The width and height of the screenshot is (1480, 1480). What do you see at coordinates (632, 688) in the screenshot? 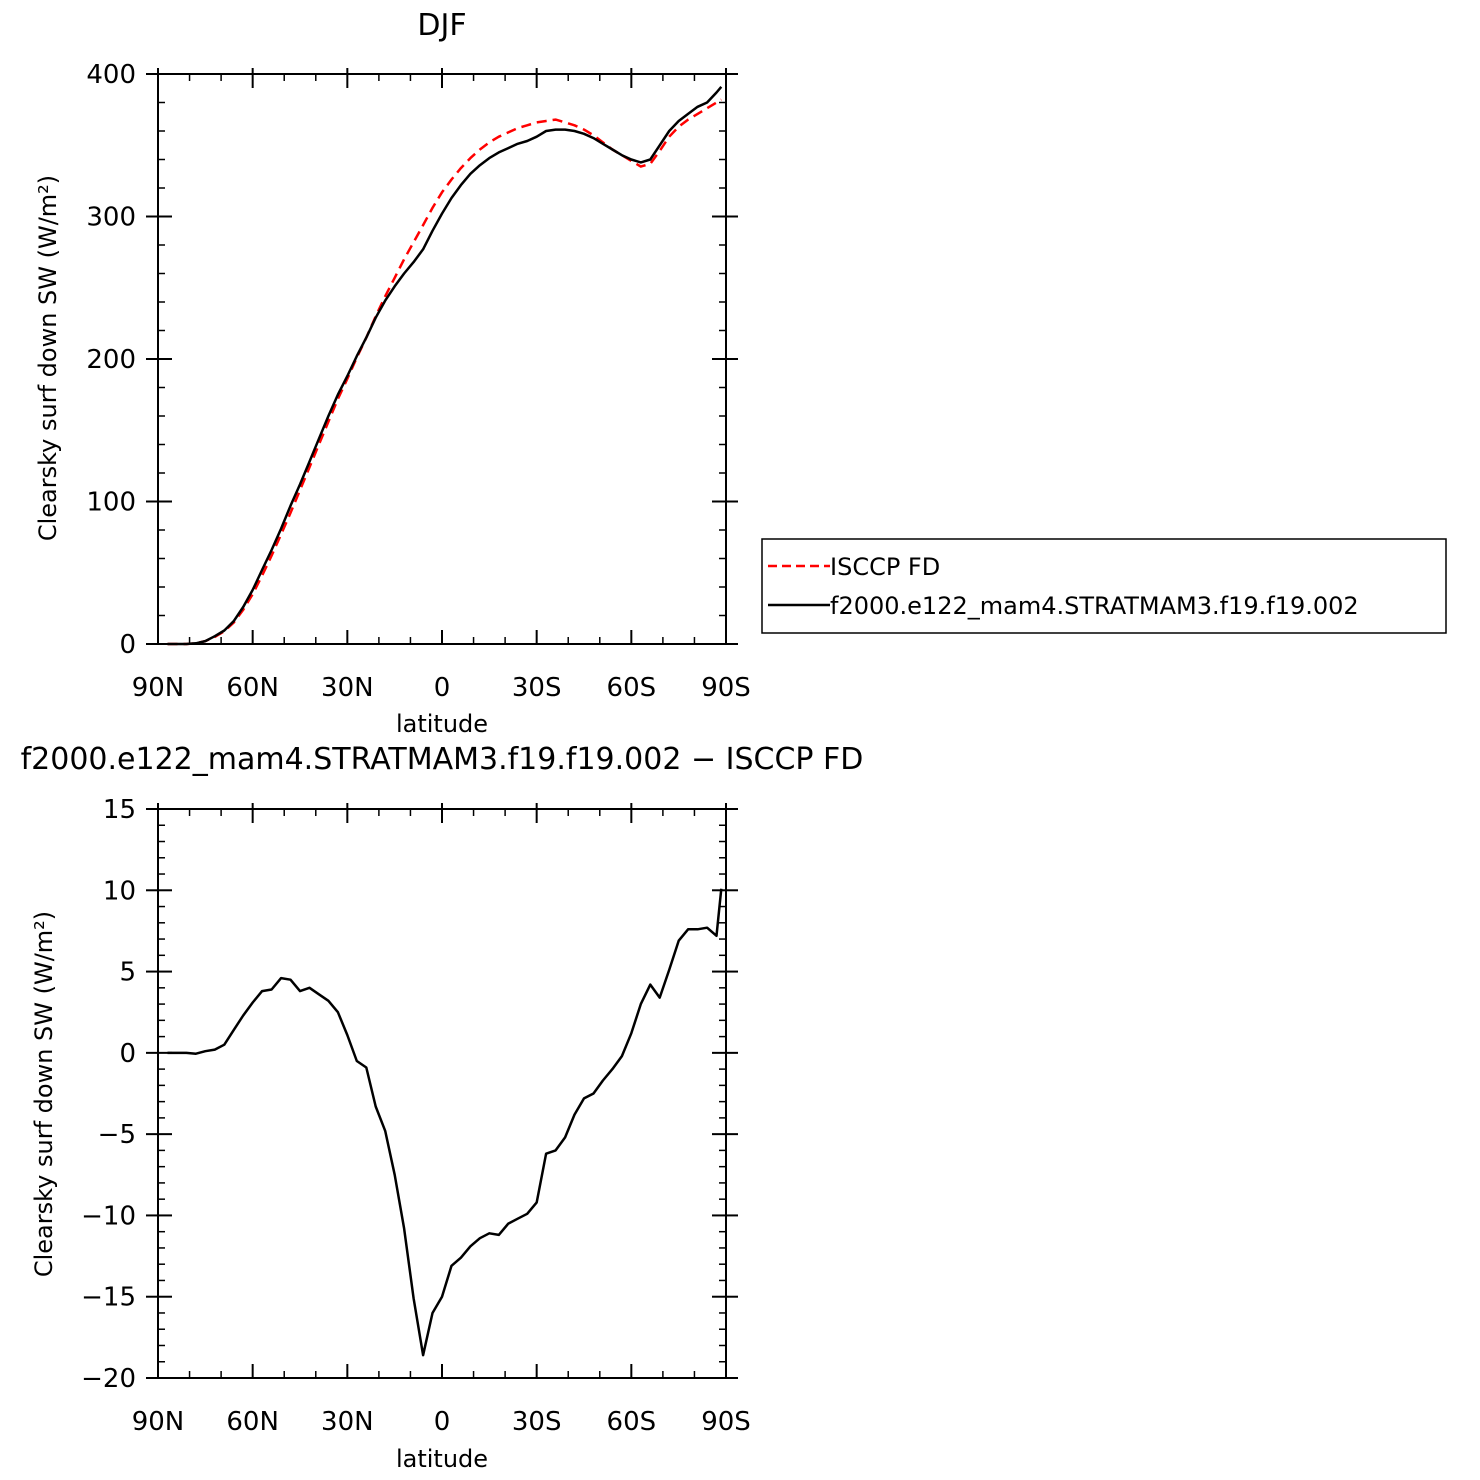
I see `chart-top-xtick-label: 60S` at bounding box center [632, 688].